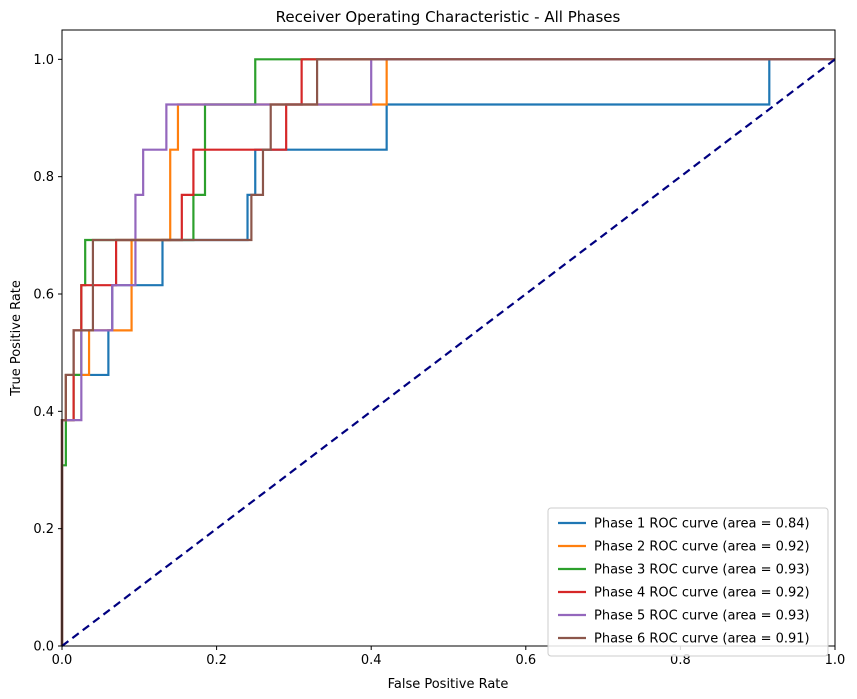  I want to click on legend-label-phase-1: Phase 1 ROC curve (area = 0.84), so click(702, 524).